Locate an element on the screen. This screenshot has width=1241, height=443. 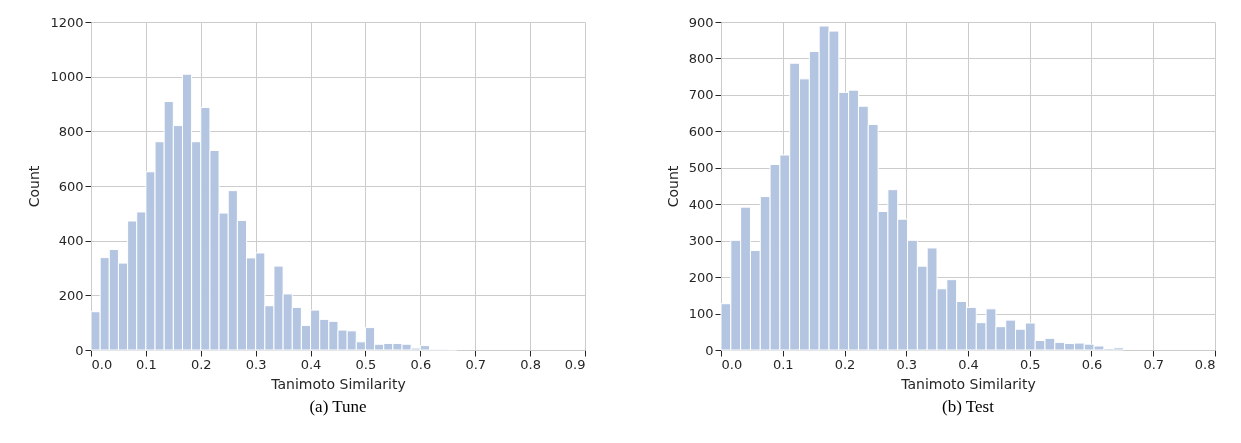
y-tick-label: 1000 is located at coordinates (67, 77).